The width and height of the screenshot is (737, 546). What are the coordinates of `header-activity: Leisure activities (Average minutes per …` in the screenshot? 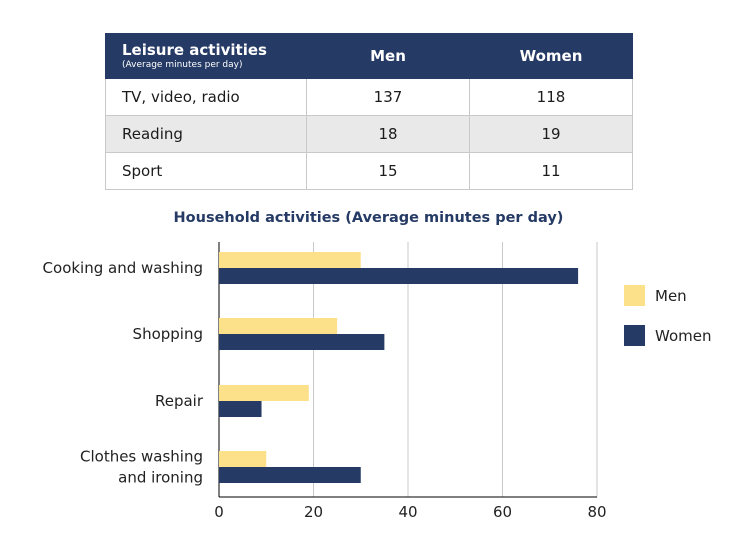 It's located at (206, 56).